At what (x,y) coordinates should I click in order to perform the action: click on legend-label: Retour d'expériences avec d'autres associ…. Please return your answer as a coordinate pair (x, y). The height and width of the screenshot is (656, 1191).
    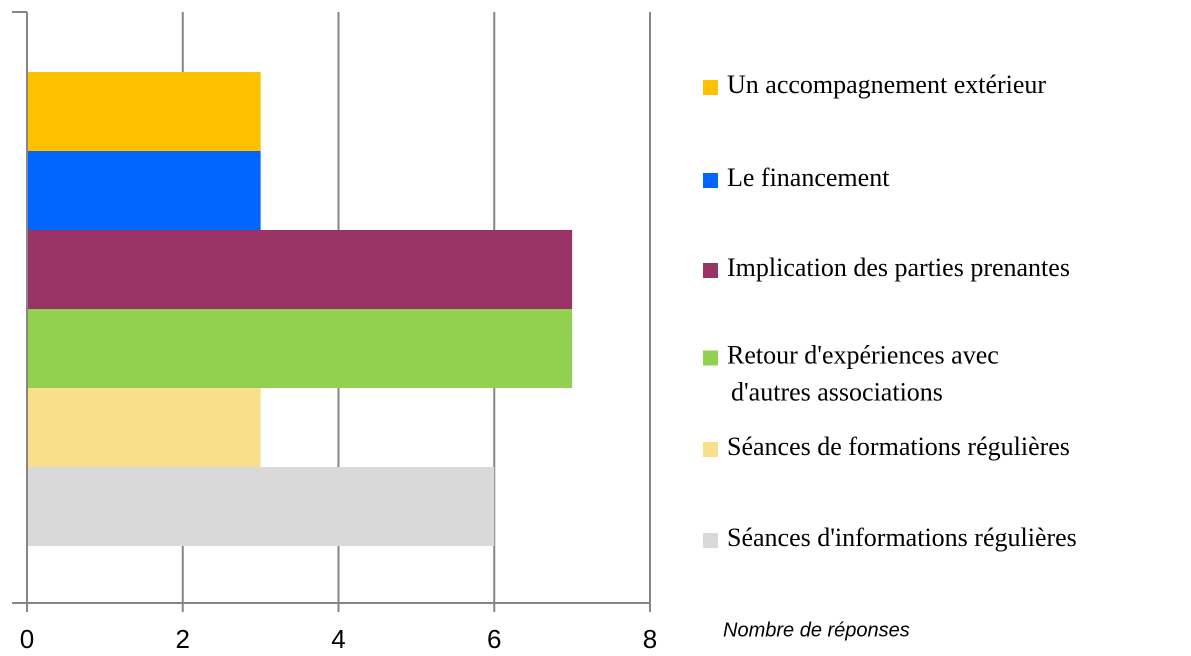
    Looking at the image, I should click on (863, 373).